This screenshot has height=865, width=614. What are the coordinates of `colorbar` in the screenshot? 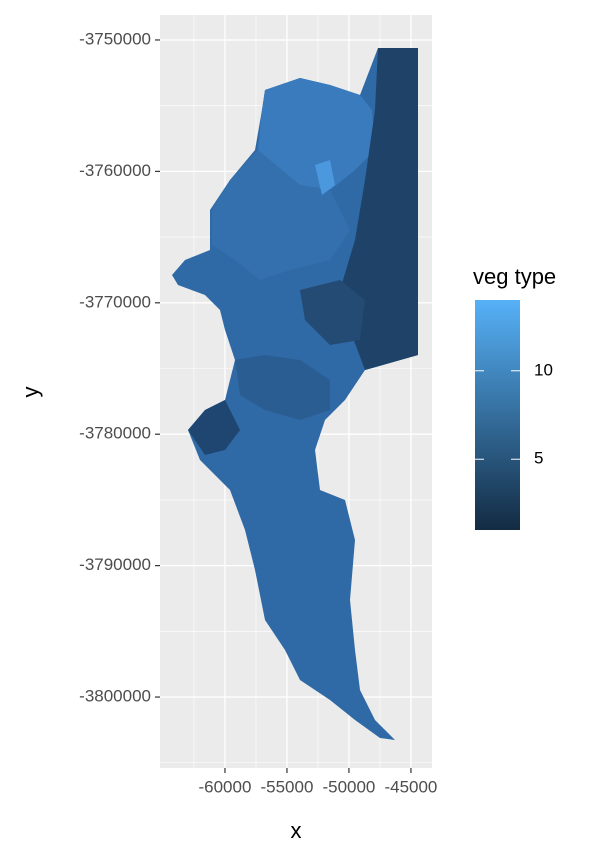 It's located at (497, 415).